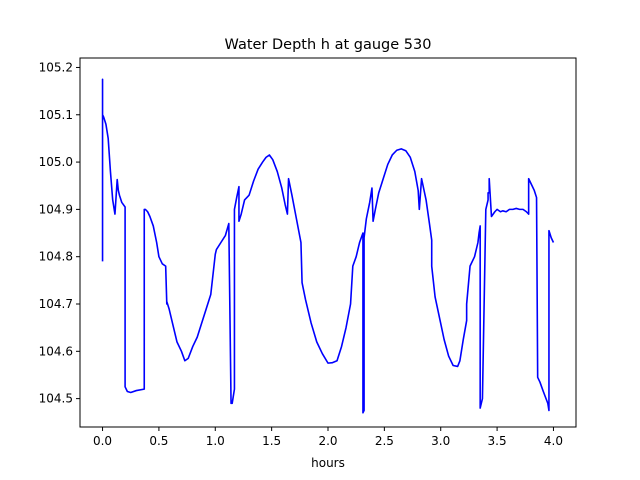 The image size is (640, 480). Describe the element at coordinates (158, 441) in the screenshot. I see `x-tick-label: 0.5` at that location.